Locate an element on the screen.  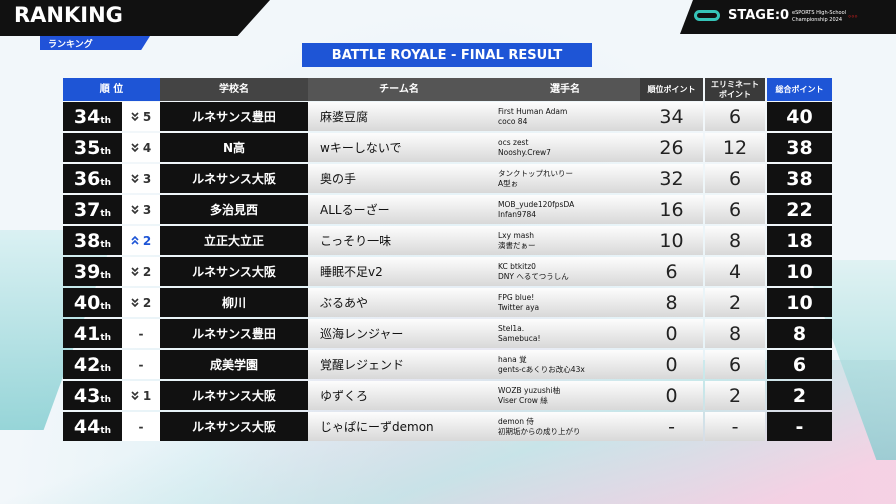
rank-points: 0 is located at coordinates (671, 395).